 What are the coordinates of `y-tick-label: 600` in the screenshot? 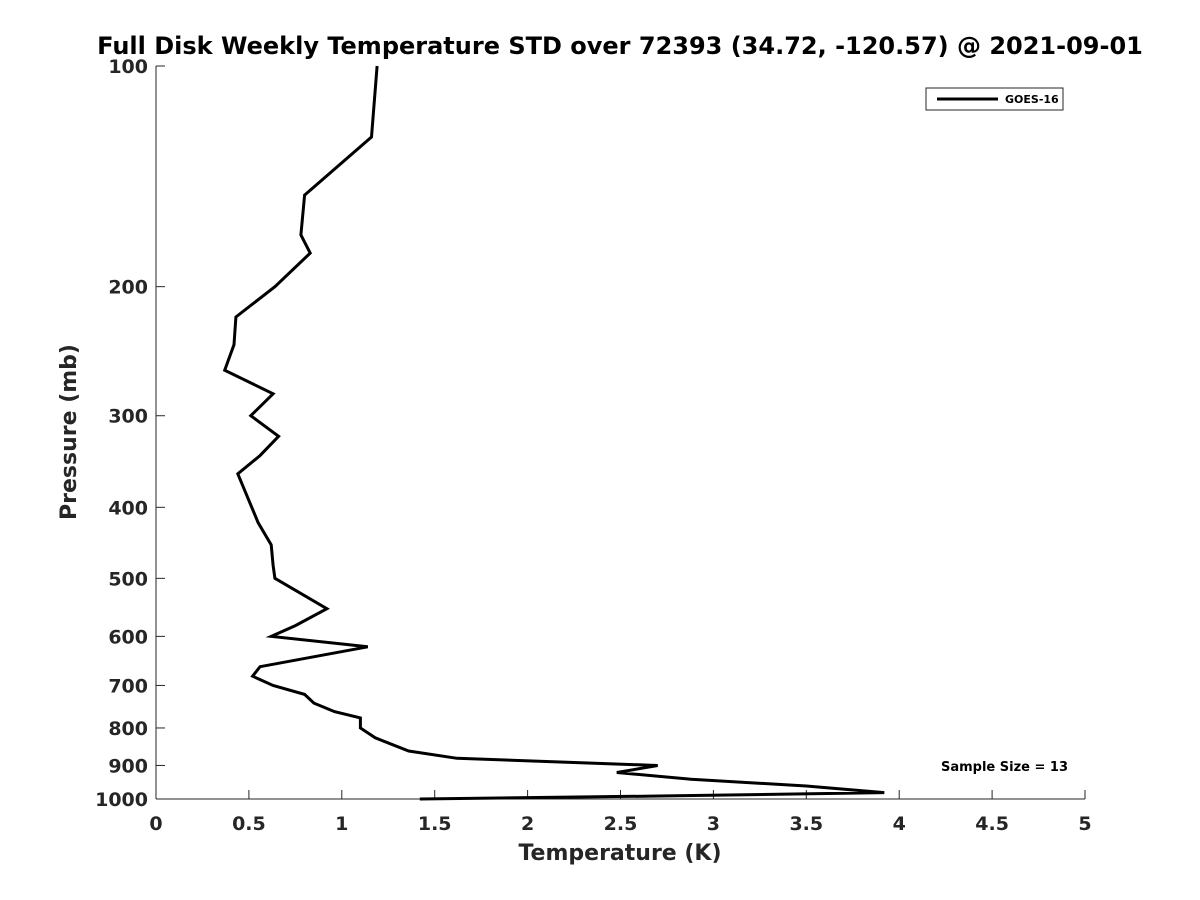 It's located at (128, 637).